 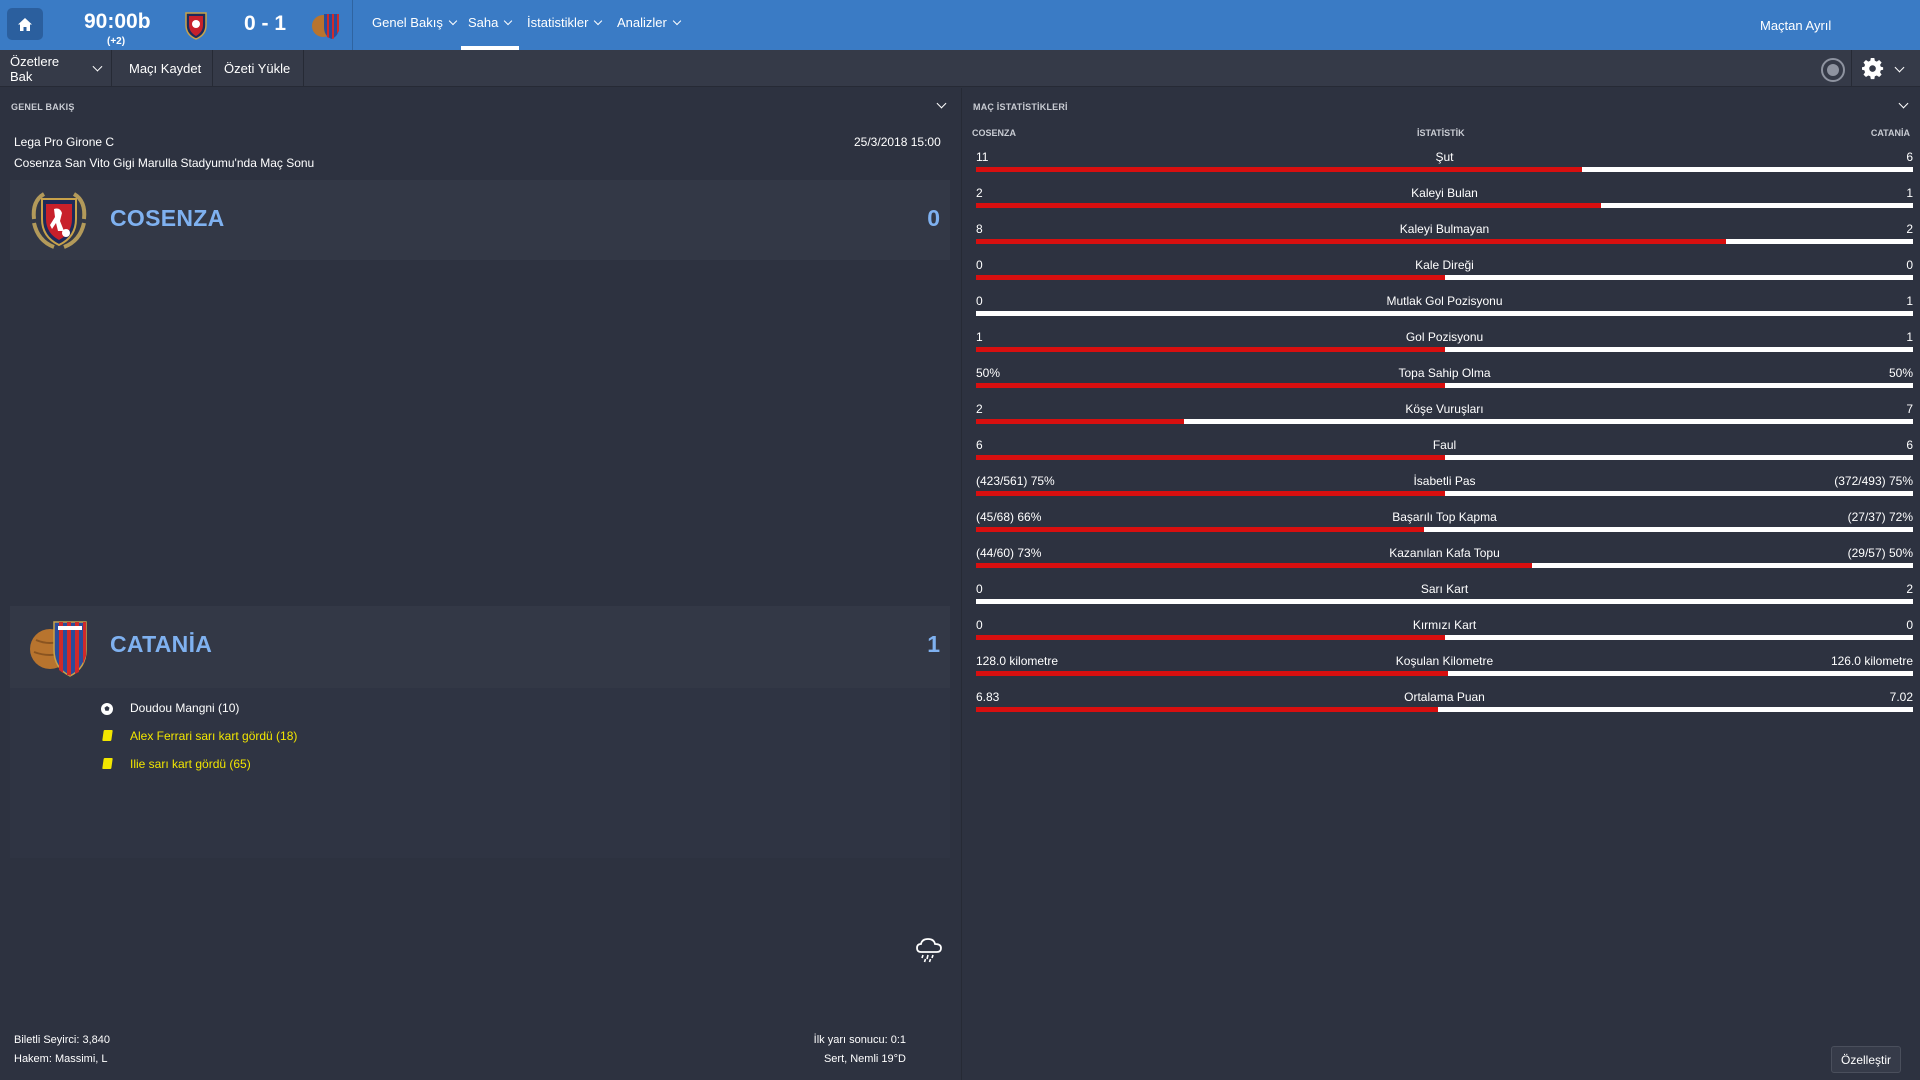 I want to click on stat-row: 6 Faul 6, so click(x=1444, y=453).